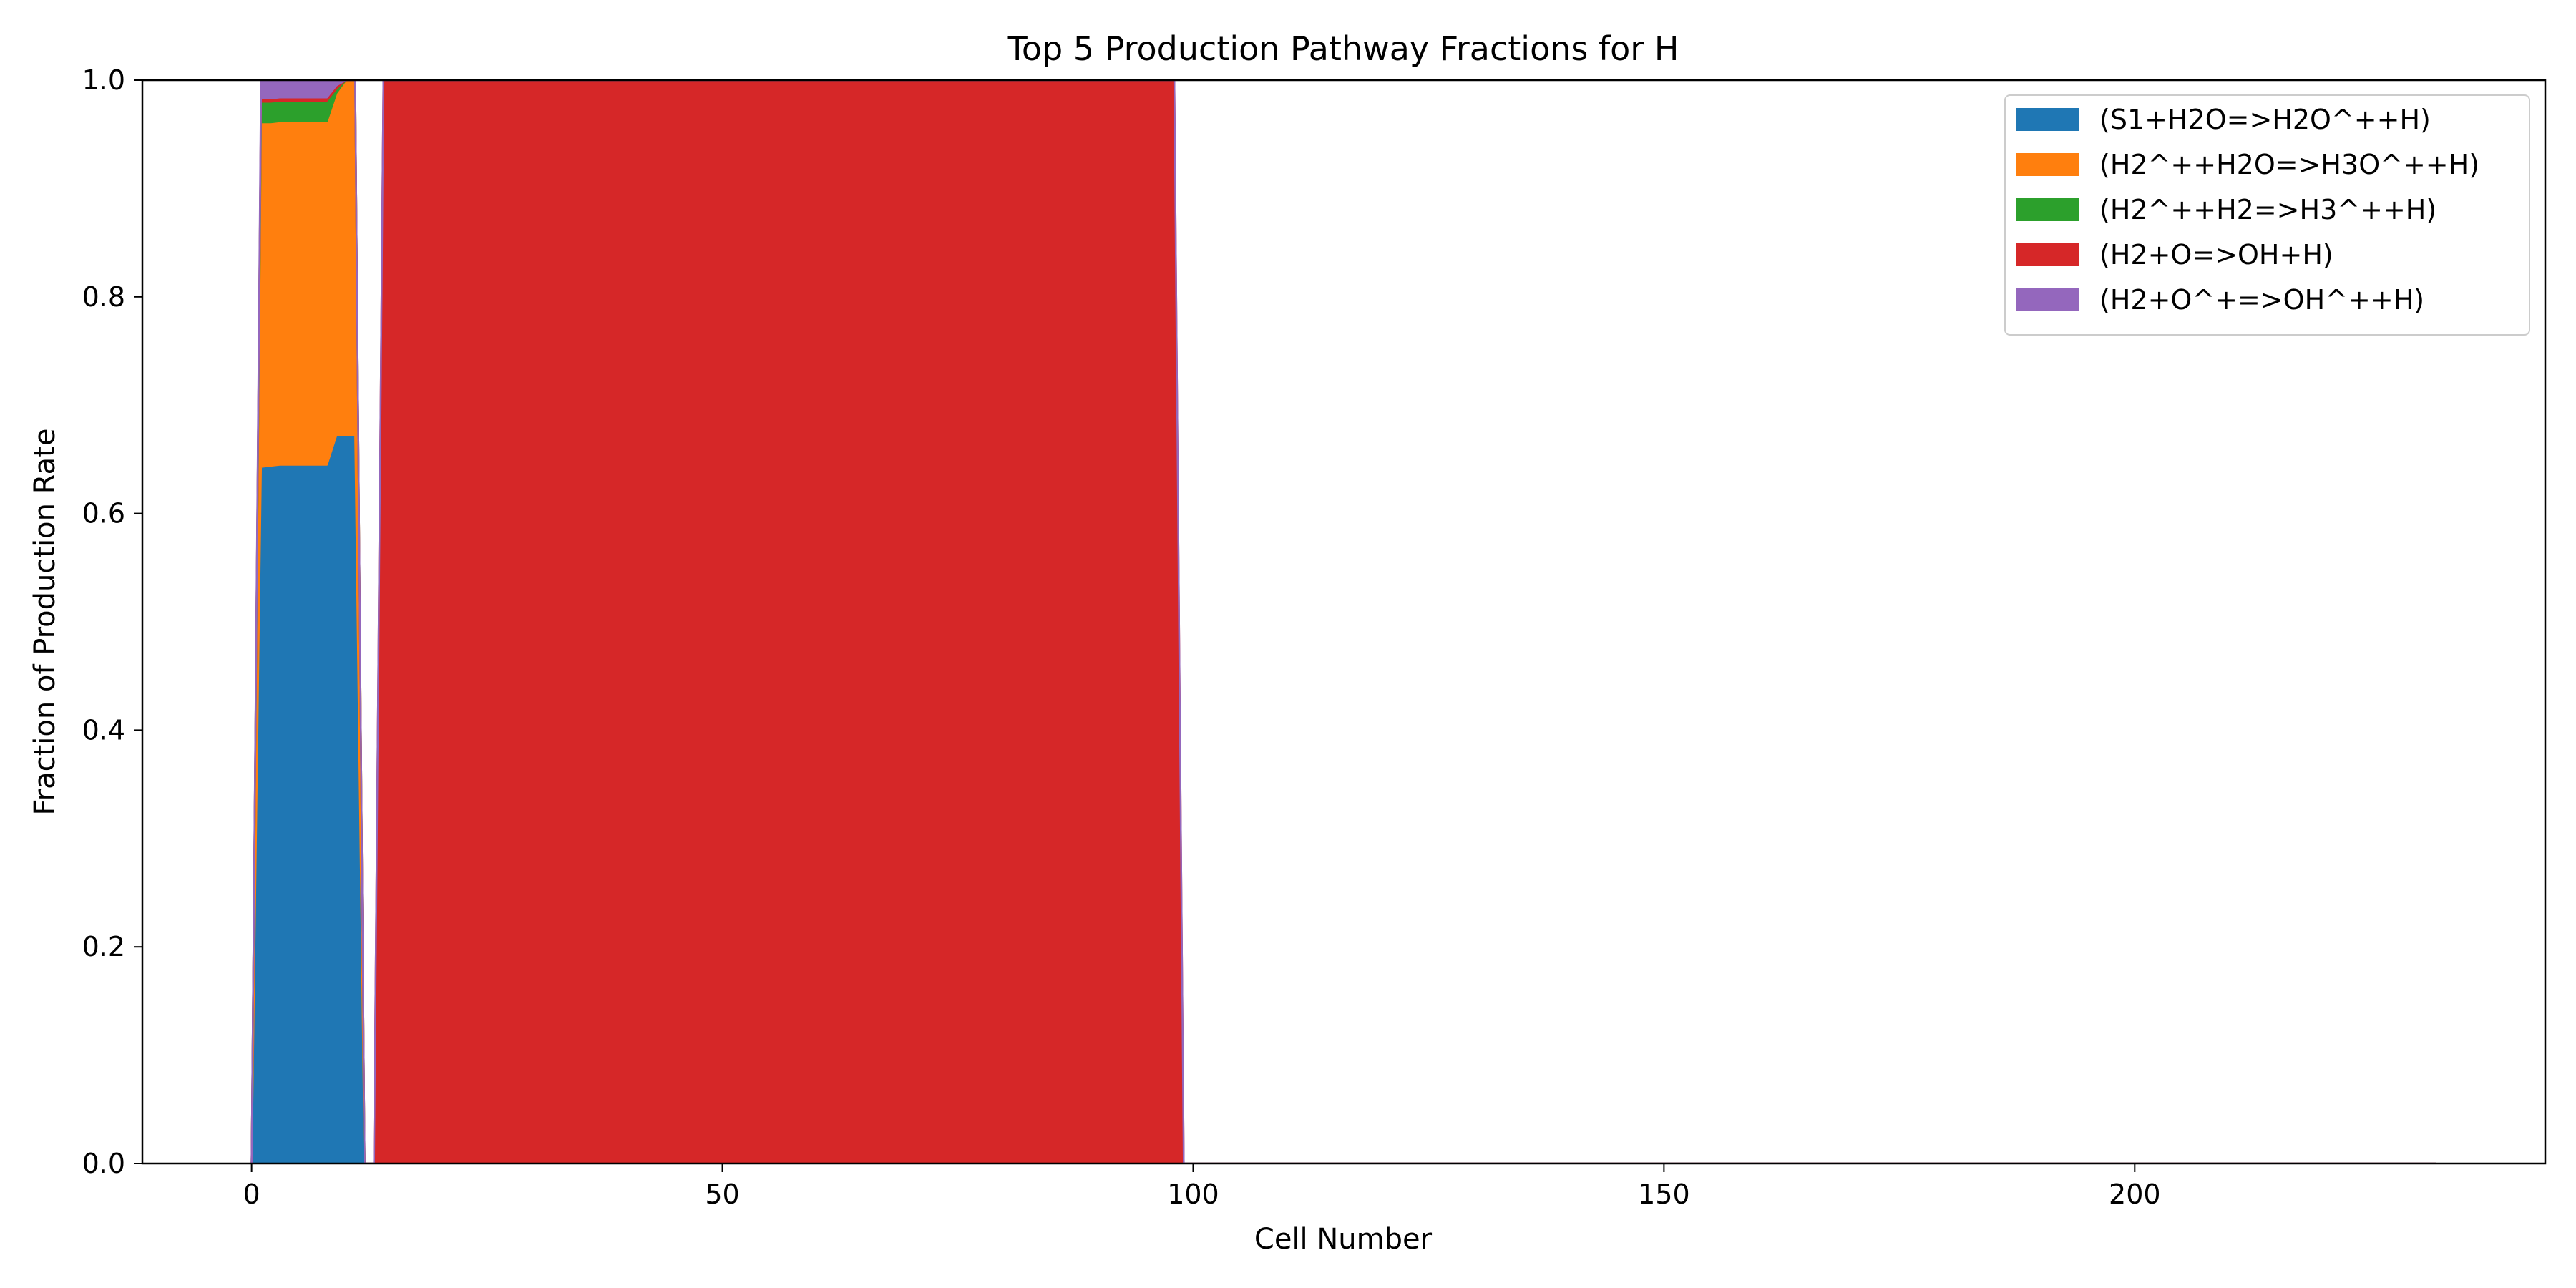 Image resolution: width=2576 pixels, height=1288 pixels. I want to click on chart-title: Top 5 Production Pathway Fractions for H, so click(1343, 48).